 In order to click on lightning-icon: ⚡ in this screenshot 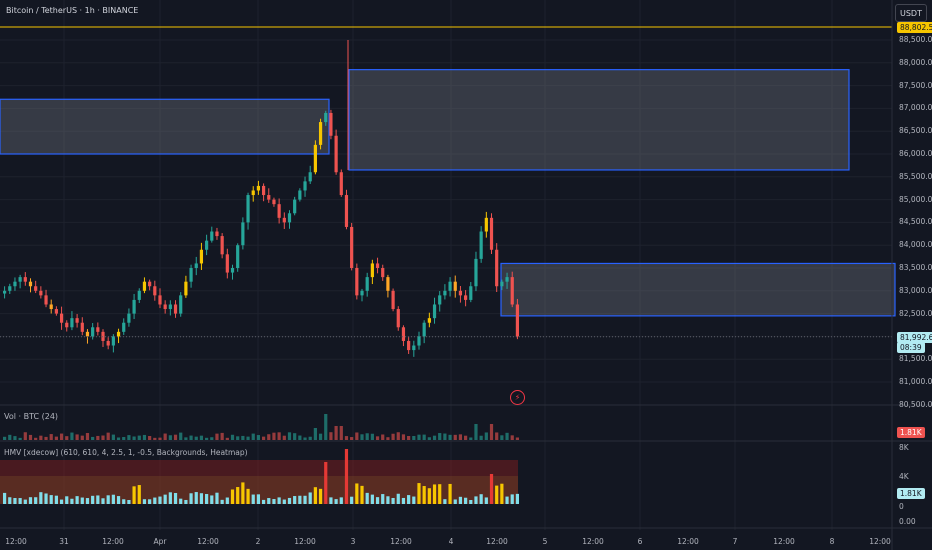, I will do `click(517, 397)`.